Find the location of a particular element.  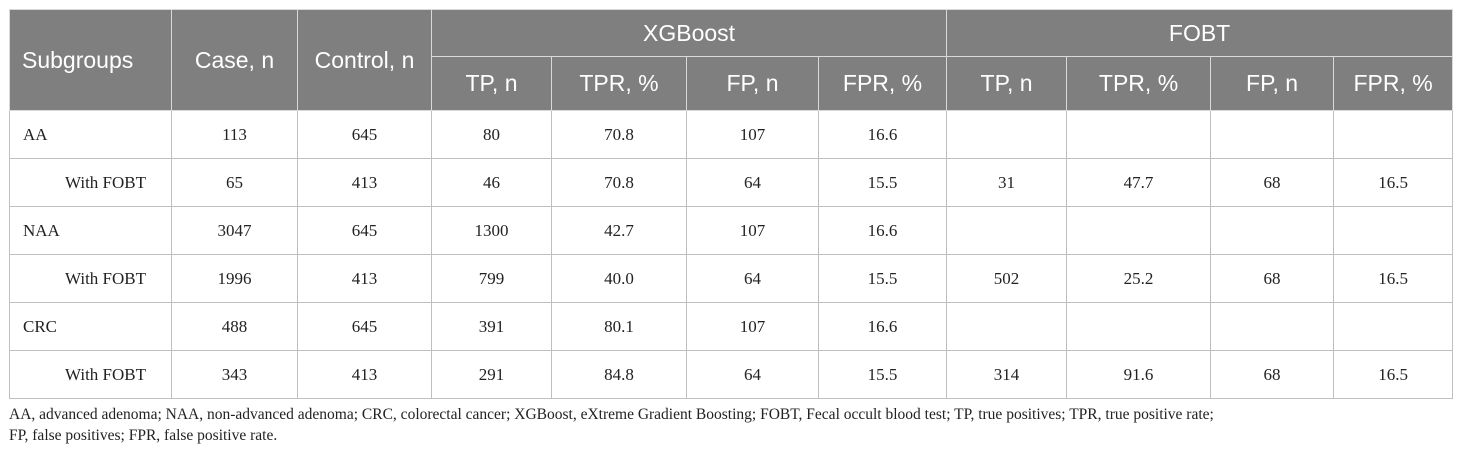

cell-fobt-tpr: 91.6 is located at coordinates (1139, 374).